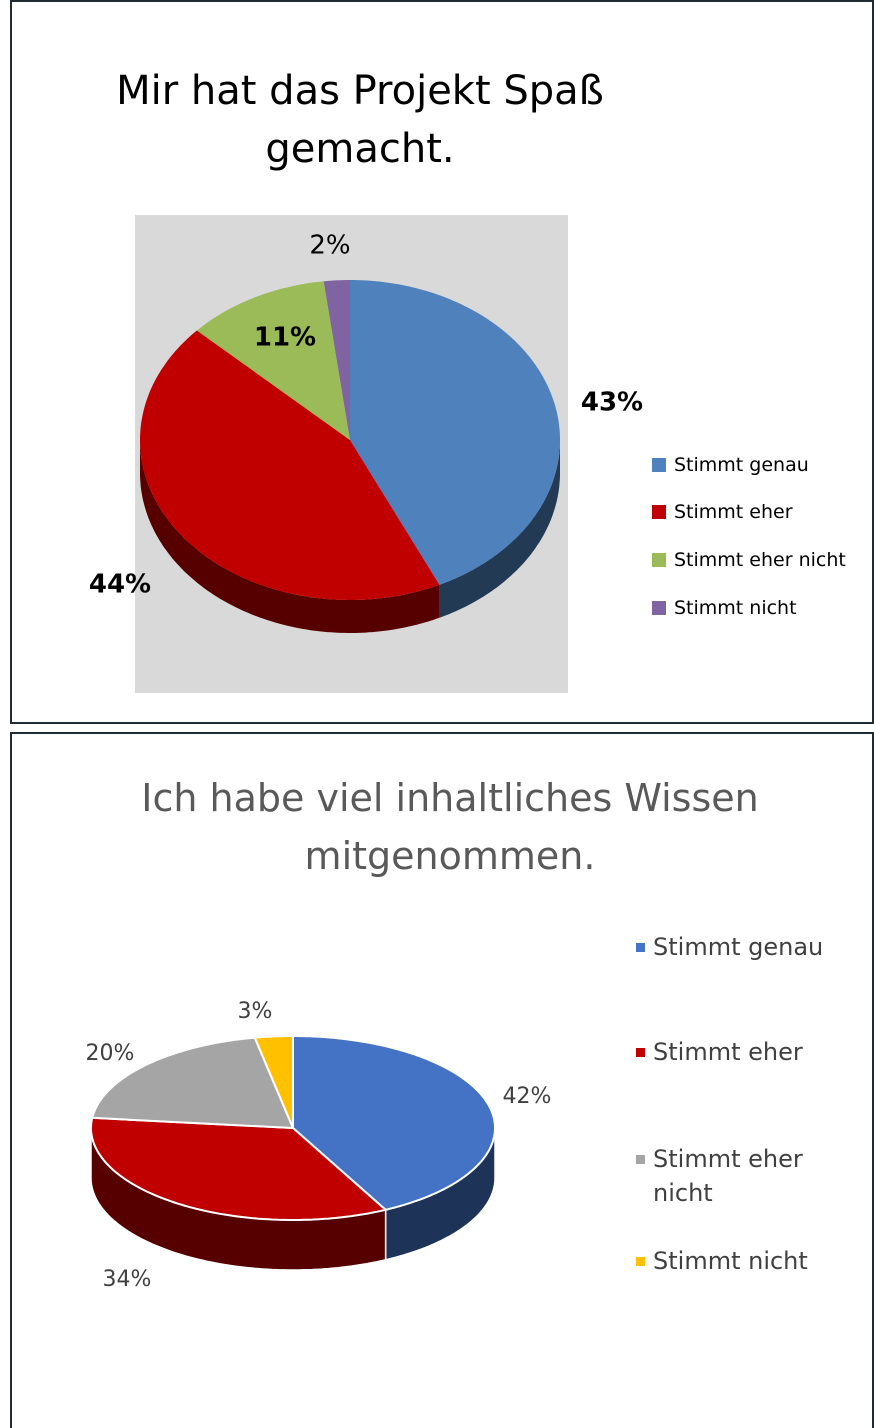 The height and width of the screenshot is (1428, 874). I want to click on data-label: 20%, so click(110, 1053).